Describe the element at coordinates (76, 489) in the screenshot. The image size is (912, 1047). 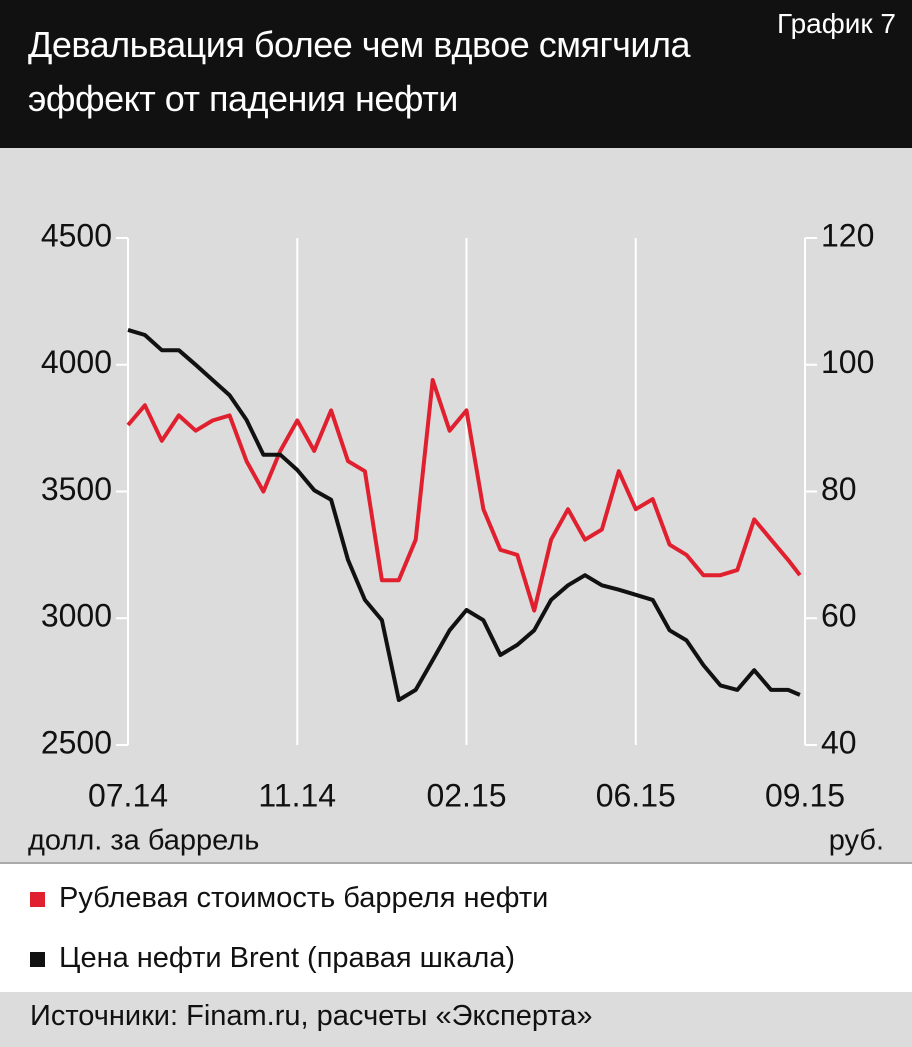
I see `y-tick-label: 3500` at that location.